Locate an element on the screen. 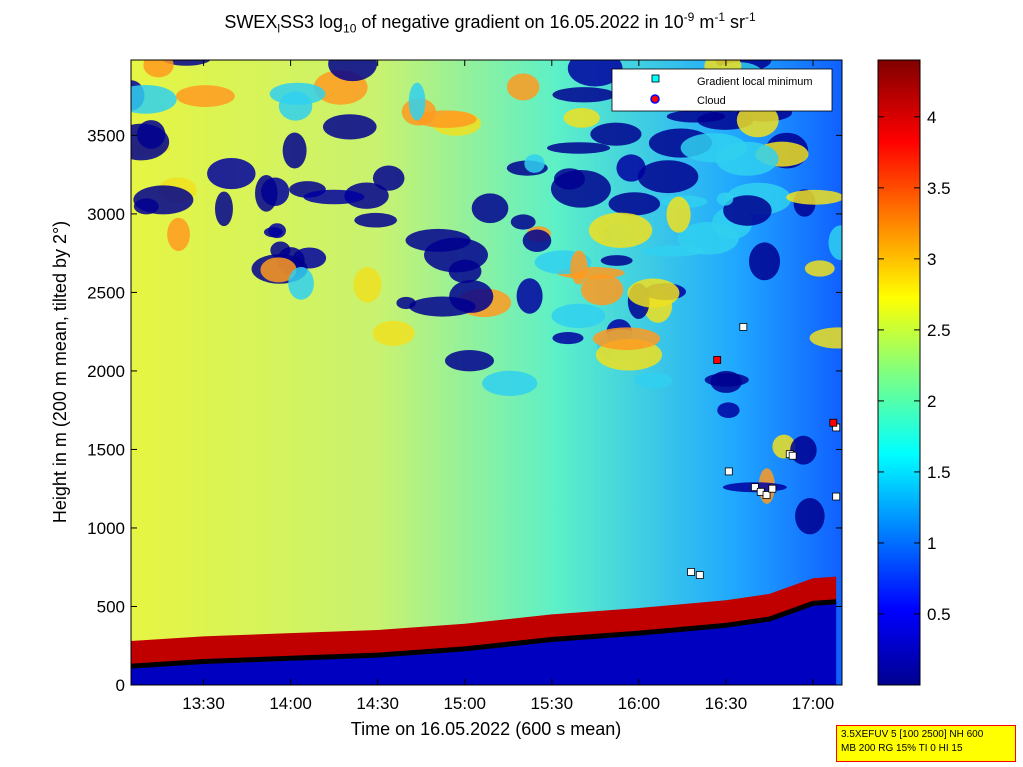 The height and width of the screenshot is (767, 1023). legend-box is located at coordinates (722, 90).